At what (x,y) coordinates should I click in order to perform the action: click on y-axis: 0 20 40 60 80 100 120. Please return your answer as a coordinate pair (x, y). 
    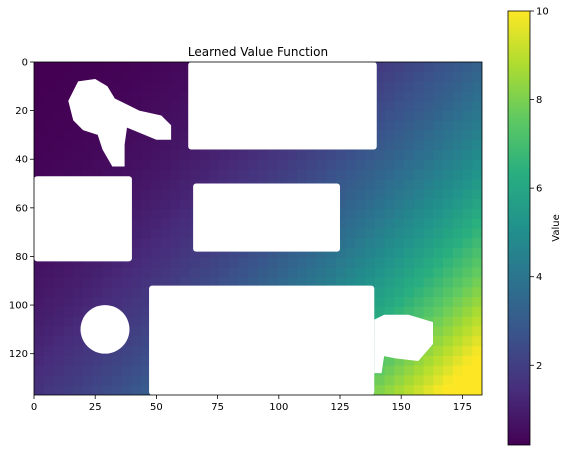
    Looking at the image, I should click on (21, 209).